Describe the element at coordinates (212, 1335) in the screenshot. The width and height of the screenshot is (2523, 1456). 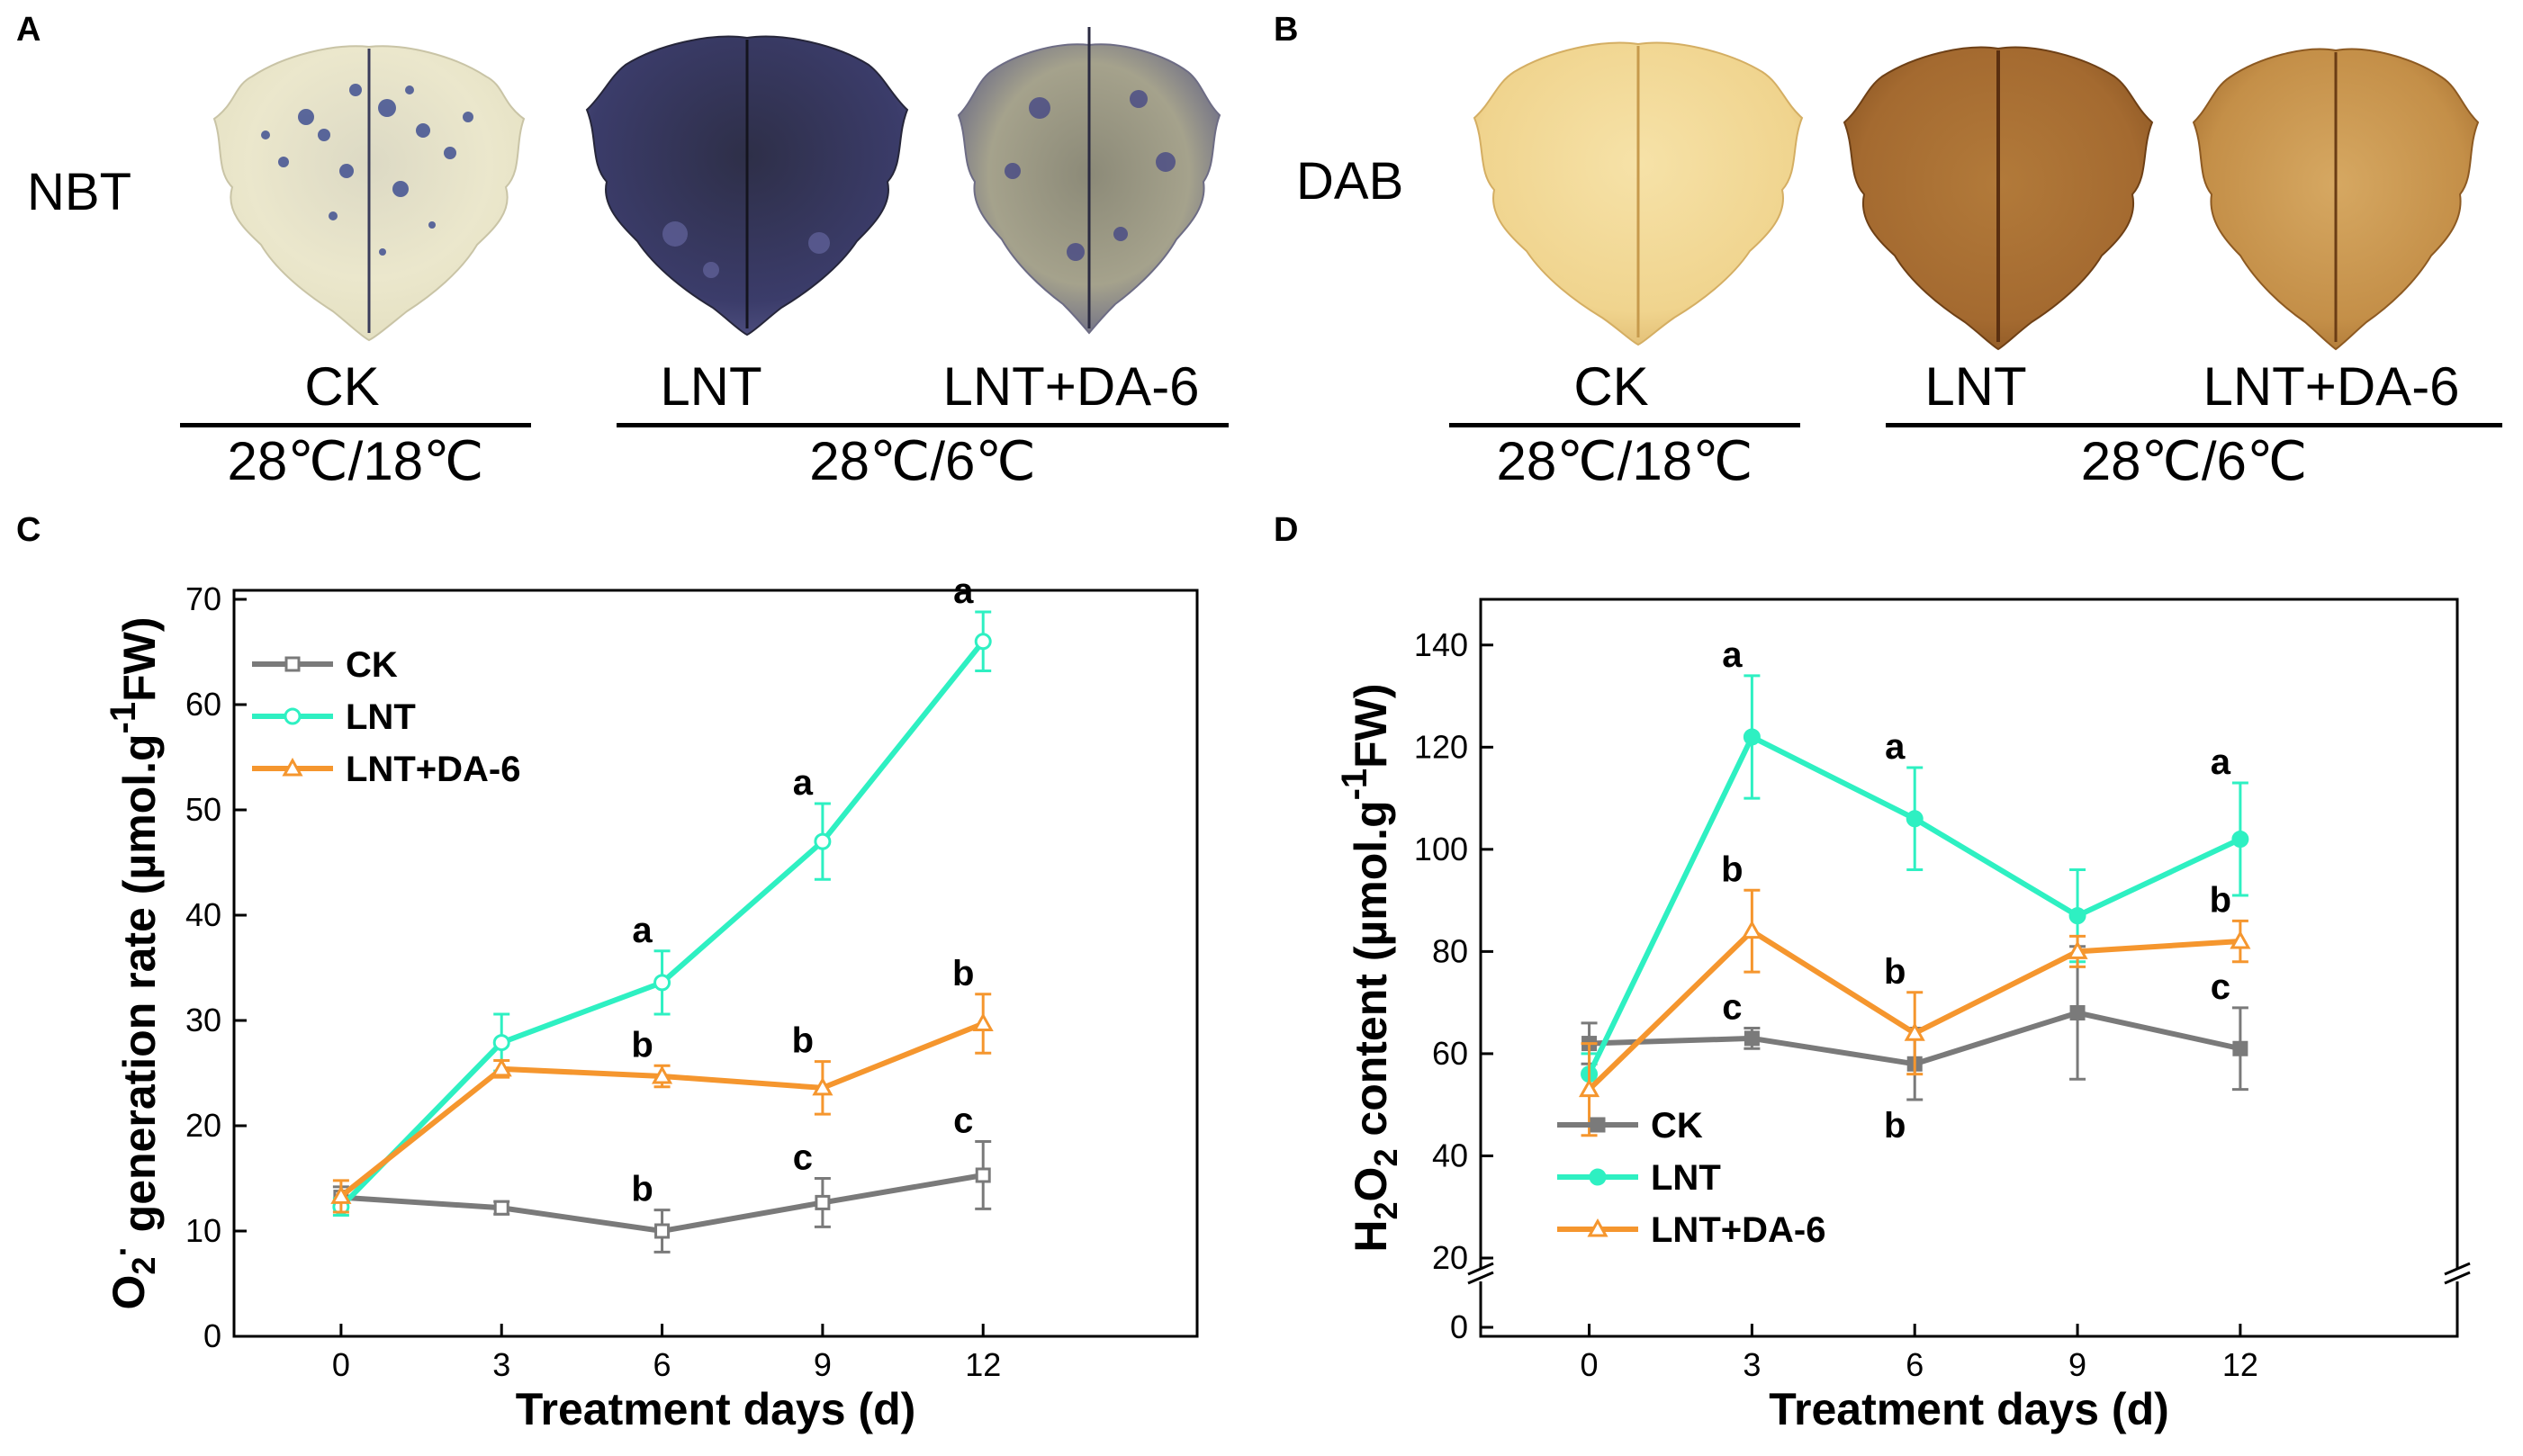
I see `y-tick-label: 0` at that location.